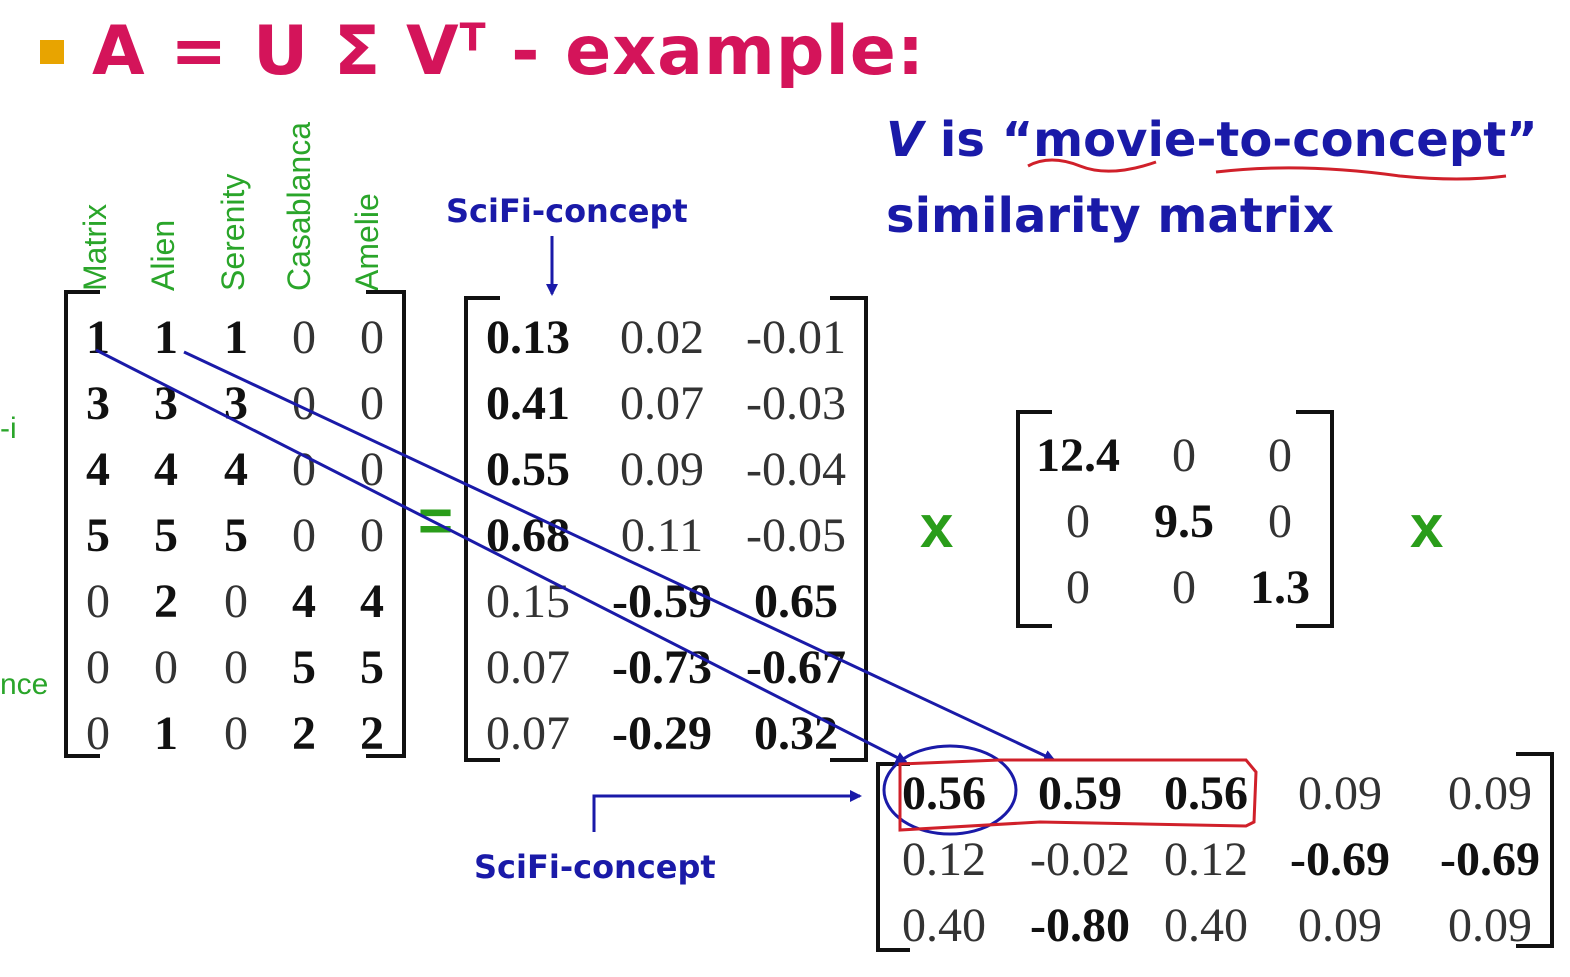 Image resolution: width=1570 pixels, height=977 pixels. What do you see at coordinates (528, 535) in the screenshot?
I see `u-cell-3-0: 0.68` at bounding box center [528, 535].